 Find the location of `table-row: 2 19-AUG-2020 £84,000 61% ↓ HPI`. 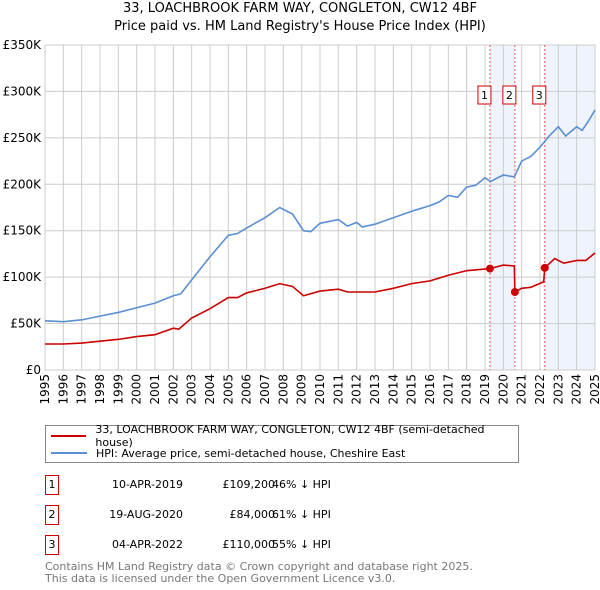

table-row: 2 19-AUG-2020 £84,000 61% ↓ HPI is located at coordinates (245, 515).